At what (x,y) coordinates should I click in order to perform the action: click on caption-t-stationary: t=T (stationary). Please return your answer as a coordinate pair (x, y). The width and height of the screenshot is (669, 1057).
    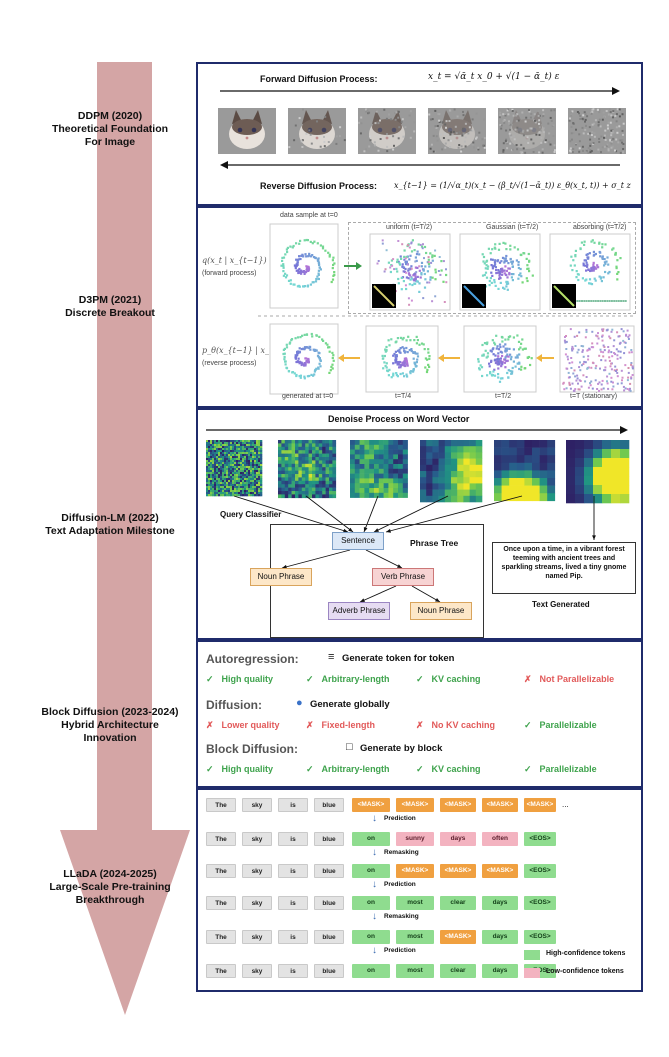
    Looking at the image, I should click on (594, 396).